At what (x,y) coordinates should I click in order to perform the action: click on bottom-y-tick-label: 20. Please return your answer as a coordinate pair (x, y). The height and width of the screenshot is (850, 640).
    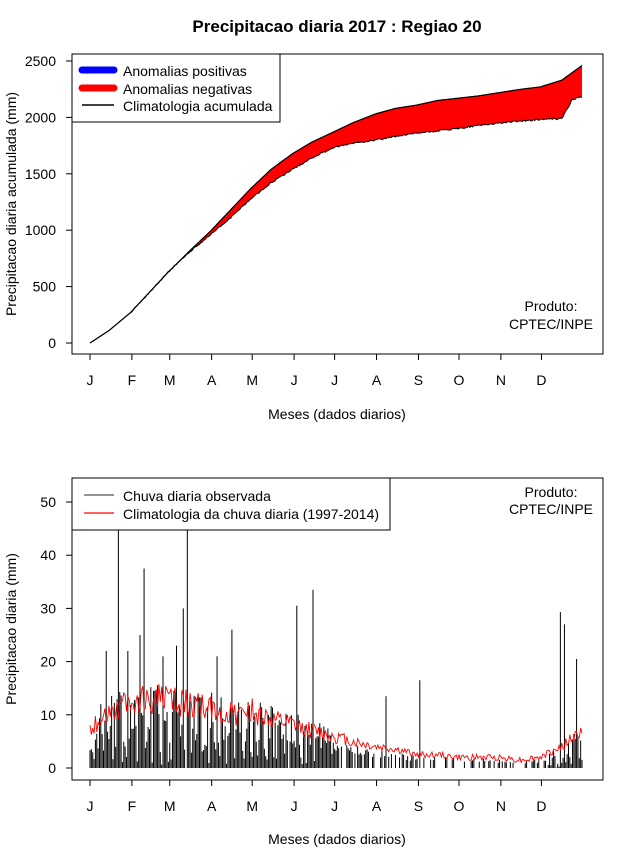
    Looking at the image, I should click on (48, 662).